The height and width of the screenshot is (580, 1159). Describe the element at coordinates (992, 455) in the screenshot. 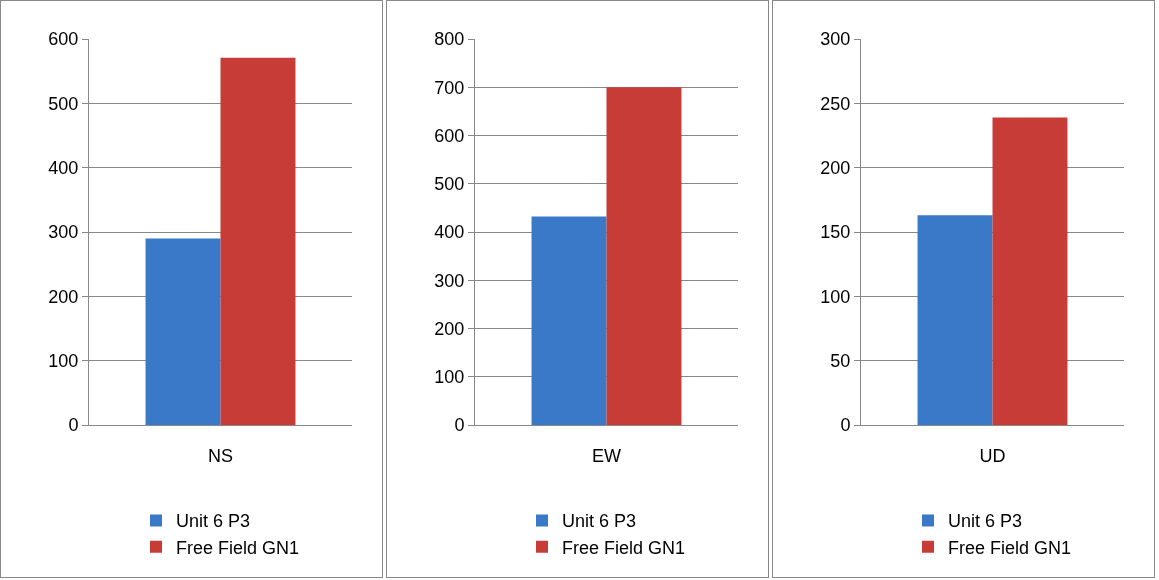

I see `x-tick-label: UD` at that location.